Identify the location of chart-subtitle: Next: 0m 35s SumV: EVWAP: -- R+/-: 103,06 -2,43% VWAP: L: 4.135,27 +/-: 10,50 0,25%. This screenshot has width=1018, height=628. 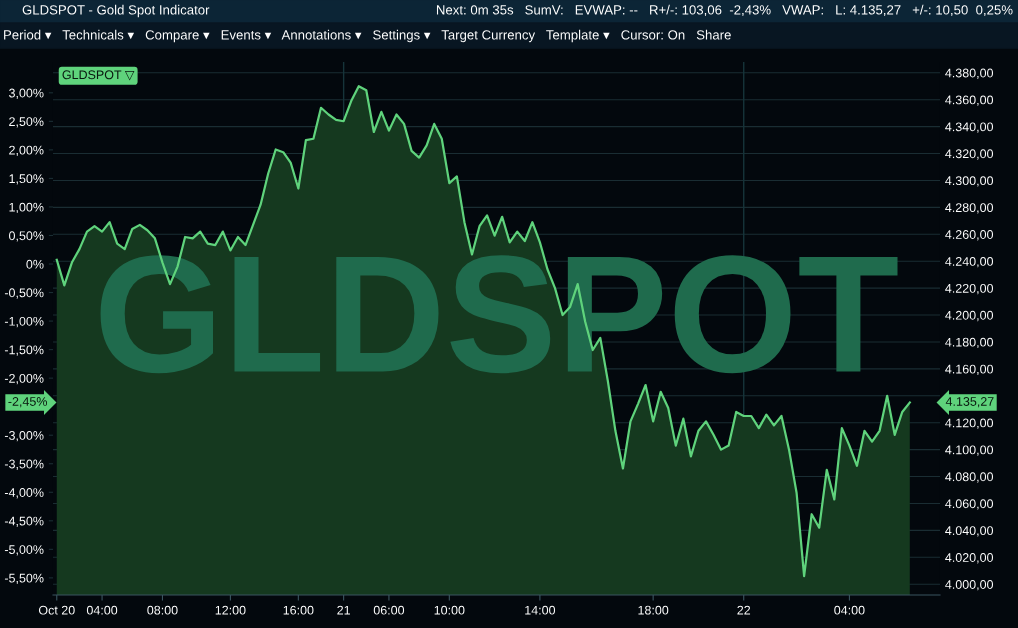
(724, 10).